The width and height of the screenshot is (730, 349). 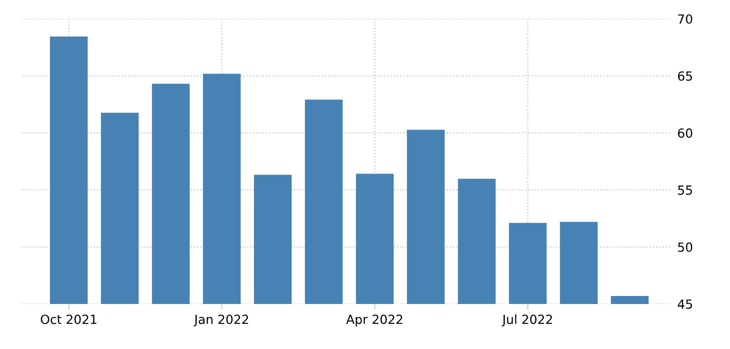 I want to click on x-tick-label: Jul 2022, so click(x=527, y=320).